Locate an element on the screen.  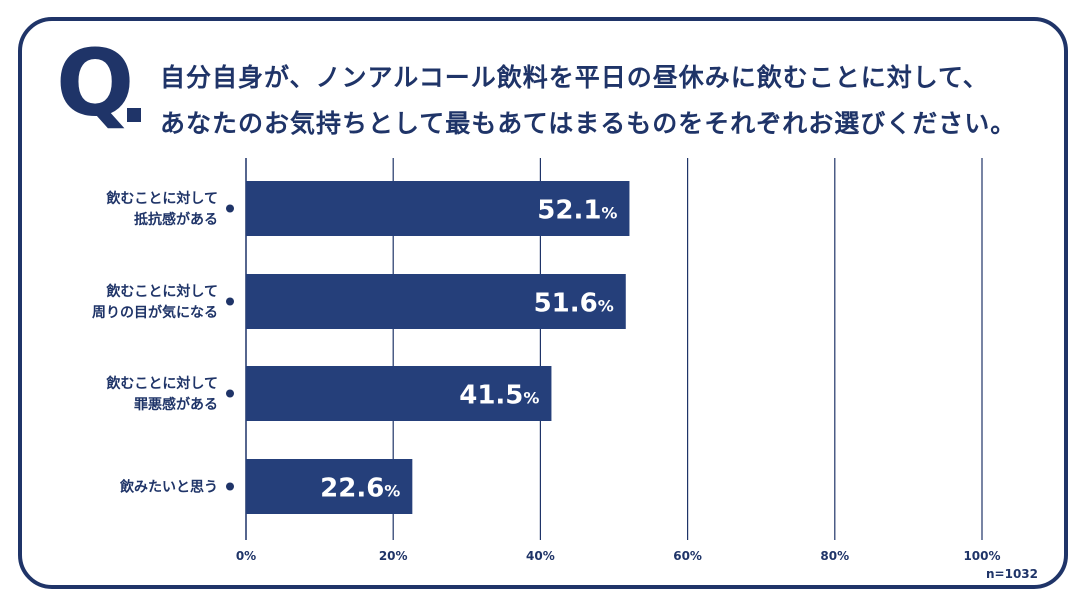
category-label: 周りの目が気になる is located at coordinates (155, 312).